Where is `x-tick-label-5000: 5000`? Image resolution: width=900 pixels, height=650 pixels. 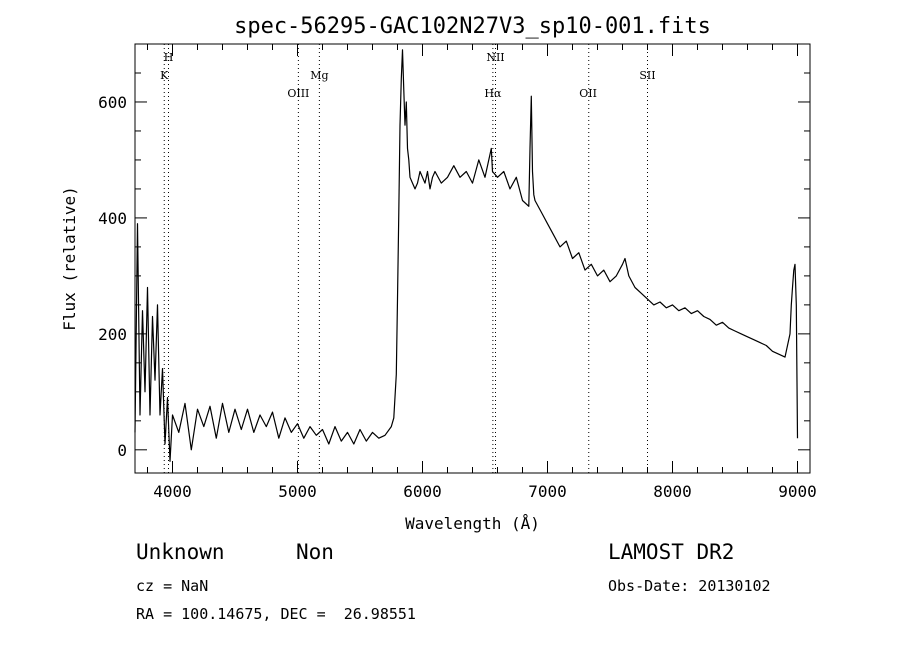 x-tick-label-5000: 5000 is located at coordinates (297, 491).